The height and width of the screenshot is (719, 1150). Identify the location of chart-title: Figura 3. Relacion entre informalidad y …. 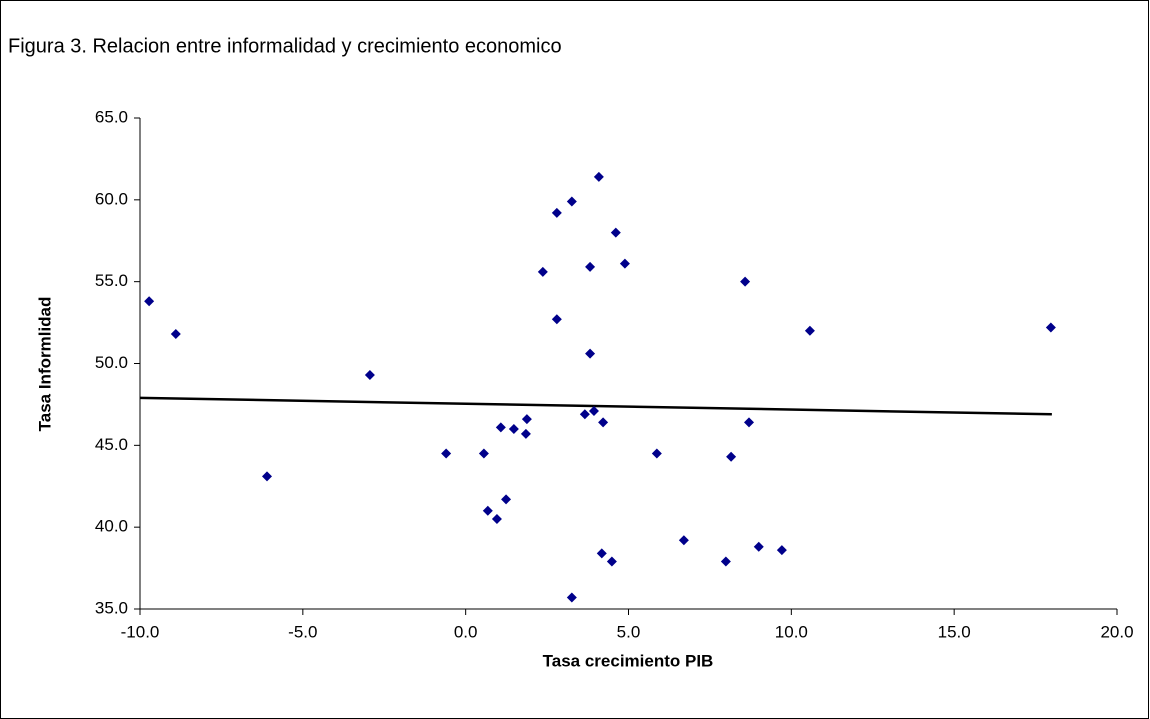
(285, 46).